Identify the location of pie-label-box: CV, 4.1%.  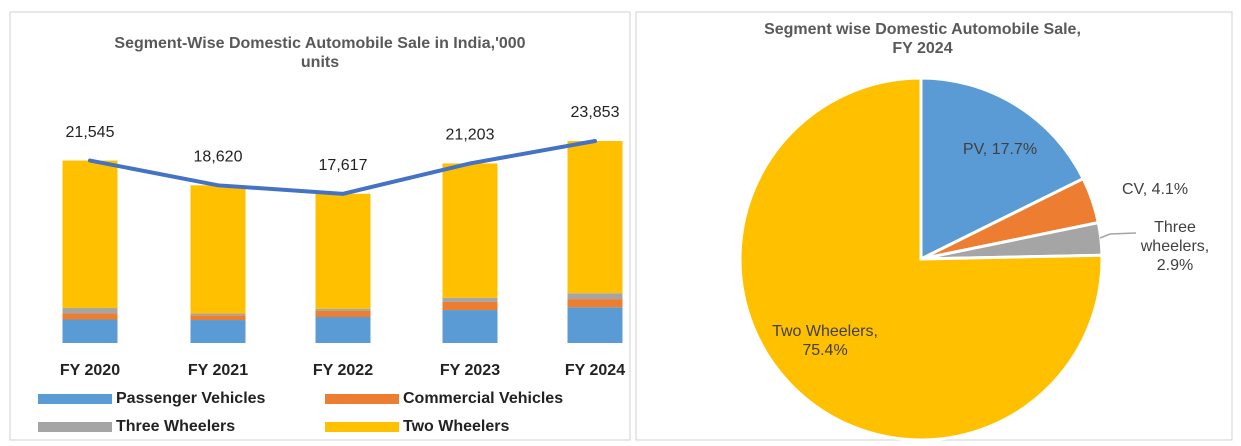
(1155, 189).